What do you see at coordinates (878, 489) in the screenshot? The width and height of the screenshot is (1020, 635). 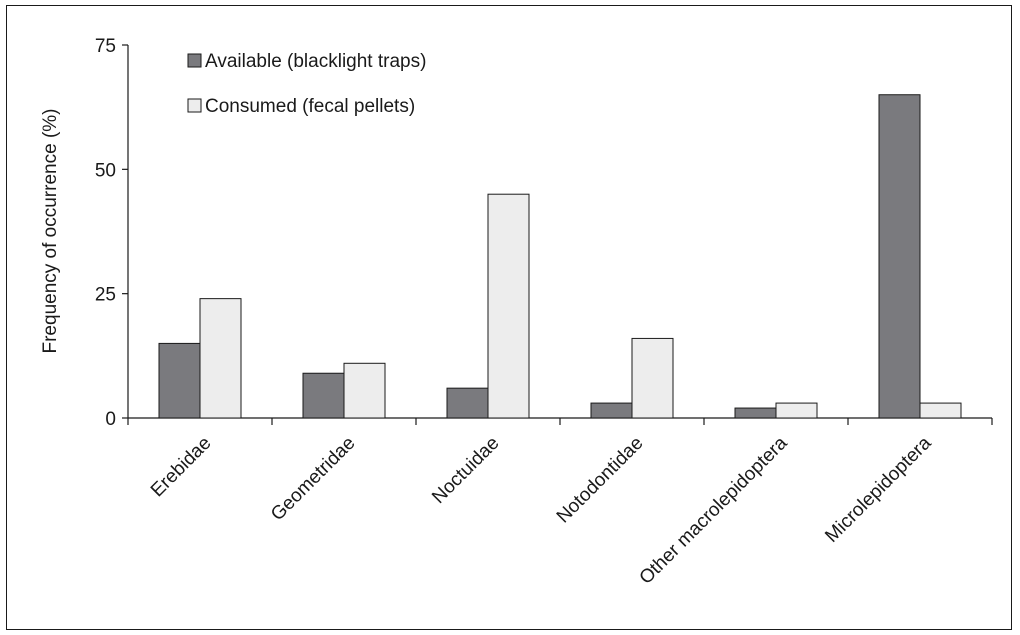 I see `x-tick-label: Microlepidoptera` at bounding box center [878, 489].